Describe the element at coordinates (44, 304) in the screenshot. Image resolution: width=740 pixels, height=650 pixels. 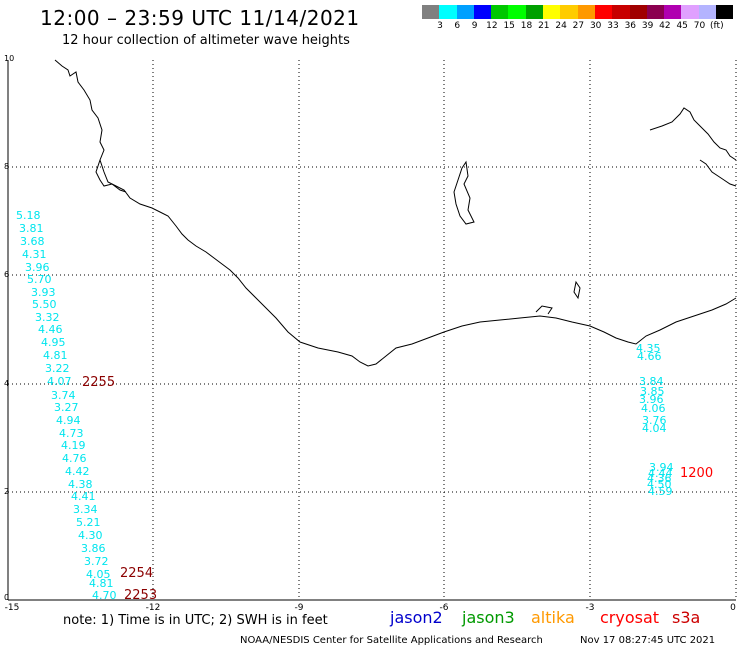
I see `wave-height-value: 5.50` at that location.